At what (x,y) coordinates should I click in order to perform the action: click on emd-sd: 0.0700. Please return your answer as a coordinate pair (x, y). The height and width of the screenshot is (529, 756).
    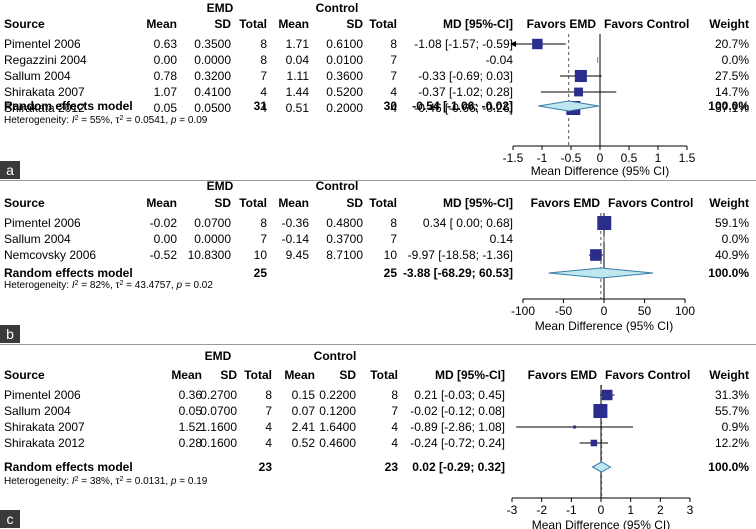
    Looking at the image, I should click on (218, 411).